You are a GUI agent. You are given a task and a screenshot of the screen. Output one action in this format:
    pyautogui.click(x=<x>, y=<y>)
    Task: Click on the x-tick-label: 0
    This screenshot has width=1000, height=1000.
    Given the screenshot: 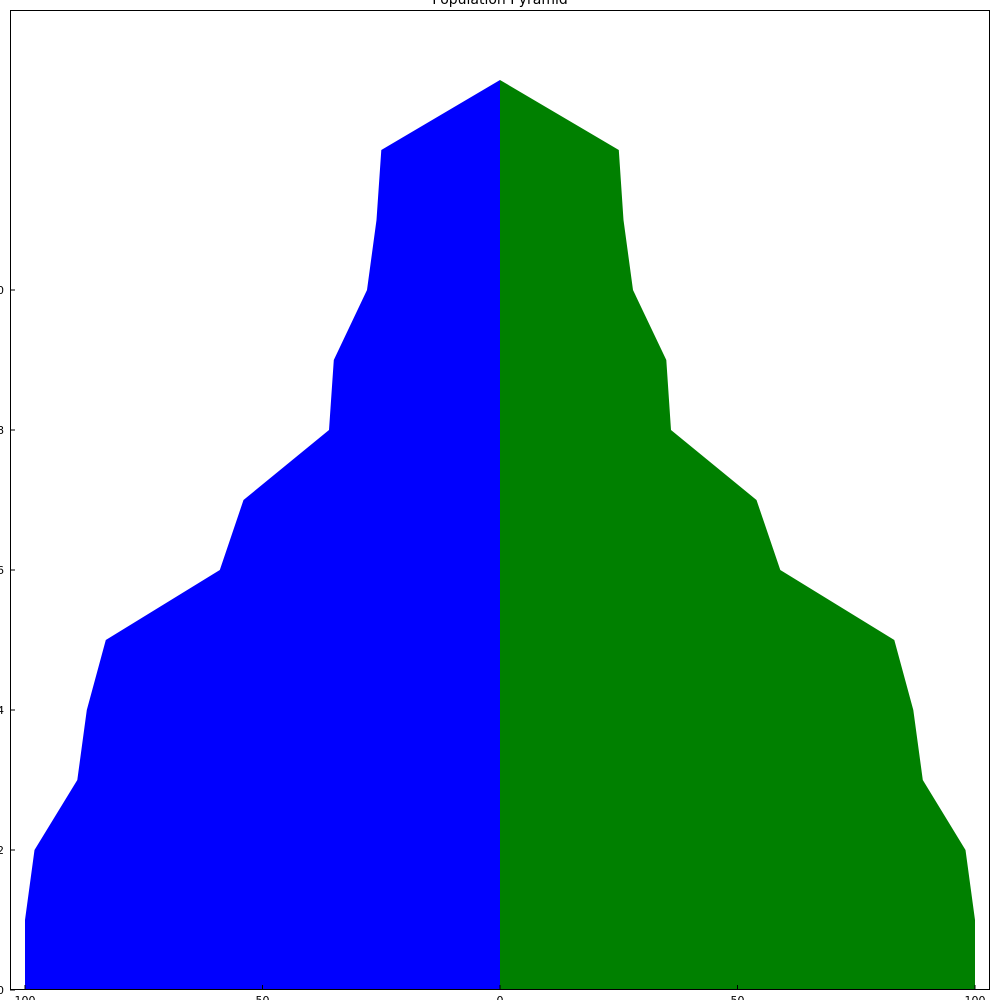 What is the action you would take?
    pyautogui.click(x=500, y=997)
    